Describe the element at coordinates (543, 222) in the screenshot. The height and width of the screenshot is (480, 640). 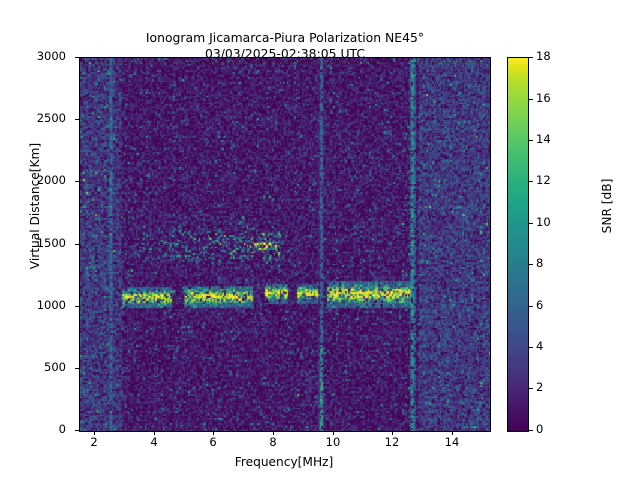
I see `cbar-ticklabel-10: 10` at that location.